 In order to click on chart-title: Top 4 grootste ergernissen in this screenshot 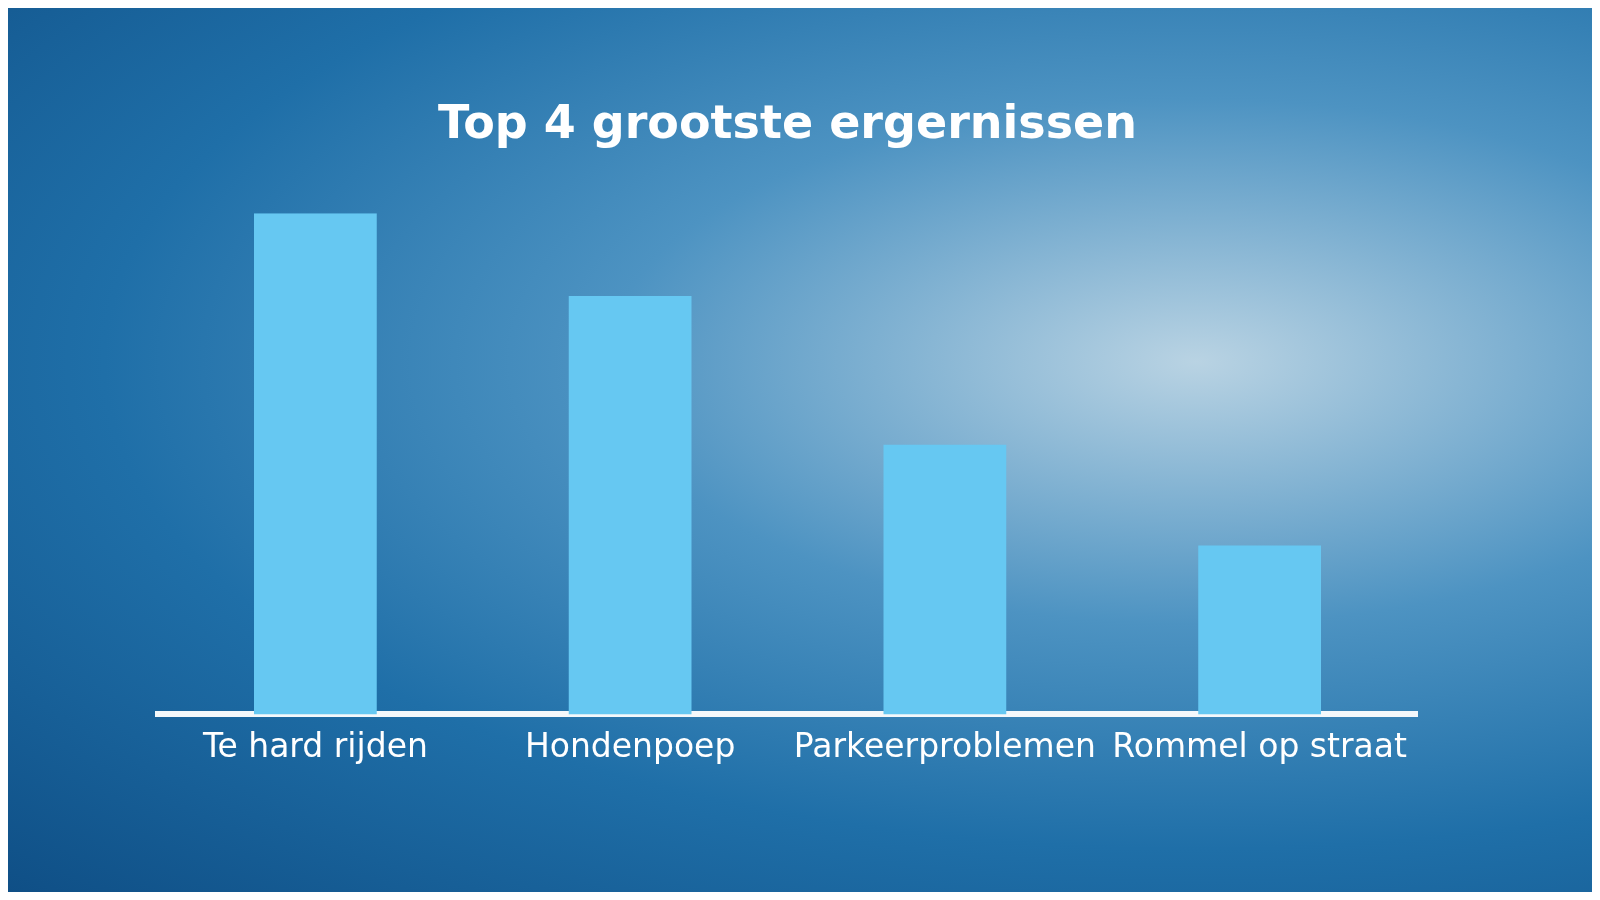, I will do `click(787, 121)`.